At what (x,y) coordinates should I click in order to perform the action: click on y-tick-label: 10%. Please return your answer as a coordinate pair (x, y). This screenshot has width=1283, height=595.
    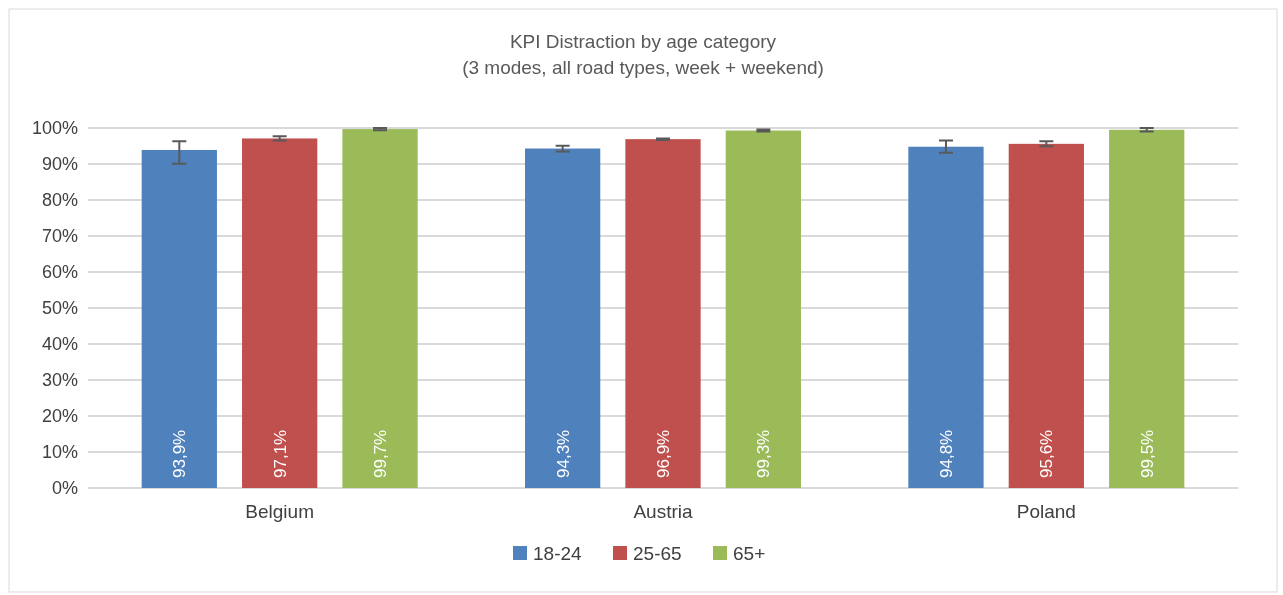
    Looking at the image, I should click on (59, 452).